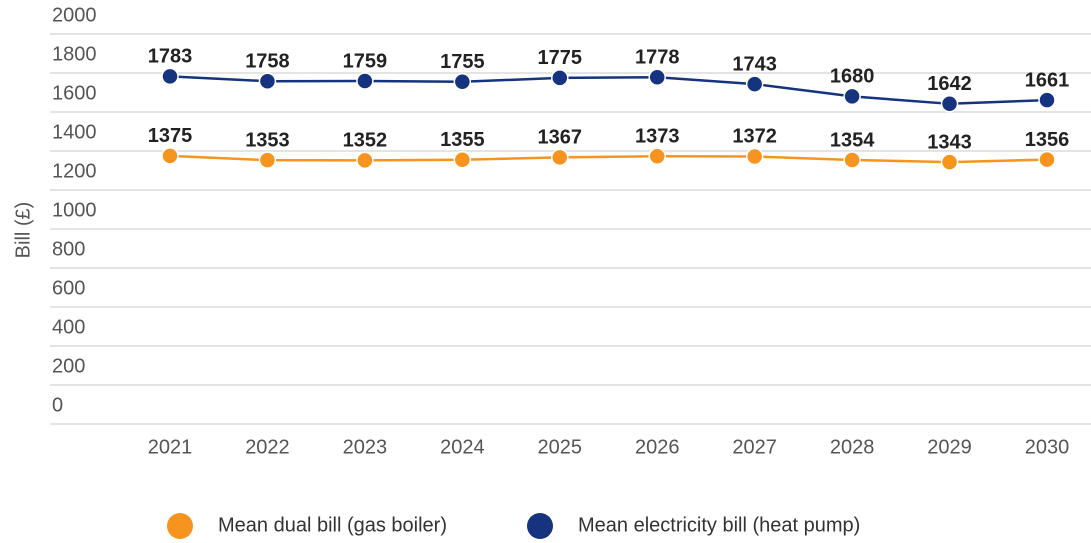 The width and height of the screenshot is (1091, 543). What do you see at coordinates (267, 140) in the screenshot?
I see `data-label: 1353` at bounding box center [267, 140].